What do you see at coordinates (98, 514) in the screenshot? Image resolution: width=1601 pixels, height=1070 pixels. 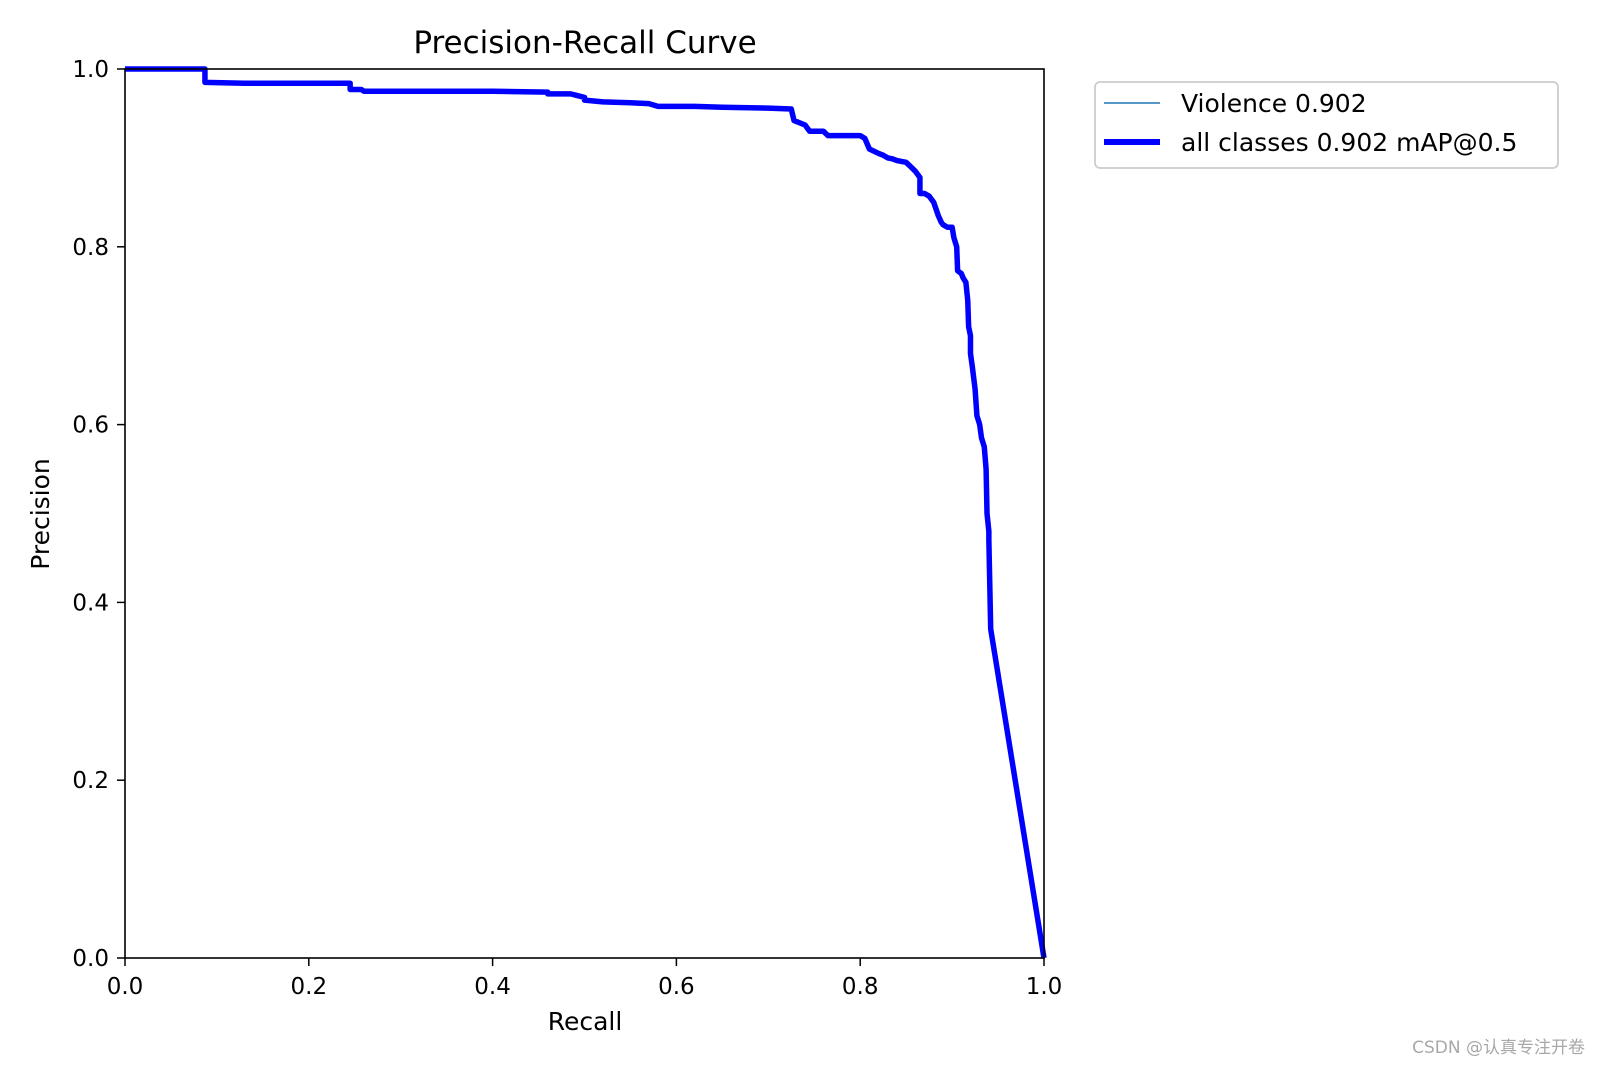 I see `y-axis-ticks: 0.0 0.2 0.4 0.6 0.8 1.0` at bounding box center [98, 514].